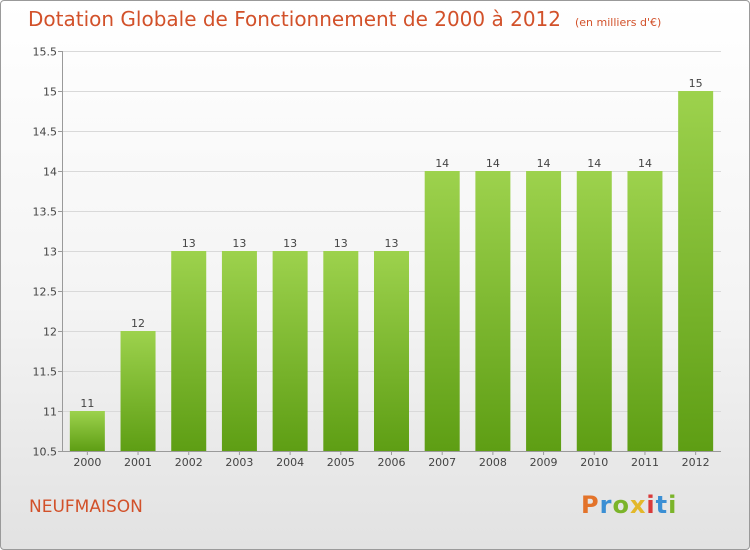 The image size is (750, 550). Describe the element at coordinates (618, 22) in the screenshot. I see `chart-subtitle: (en milliers d'€)` at that location.